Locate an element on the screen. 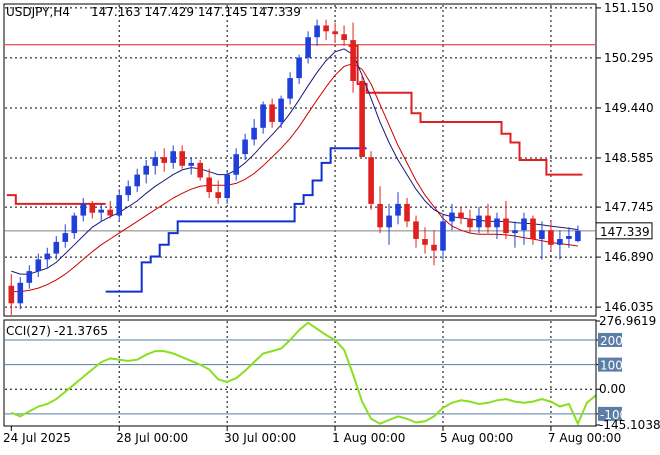 This screenshot has height=455, width=660. cci-level-label: 200 is located at coordinates (611, 341).